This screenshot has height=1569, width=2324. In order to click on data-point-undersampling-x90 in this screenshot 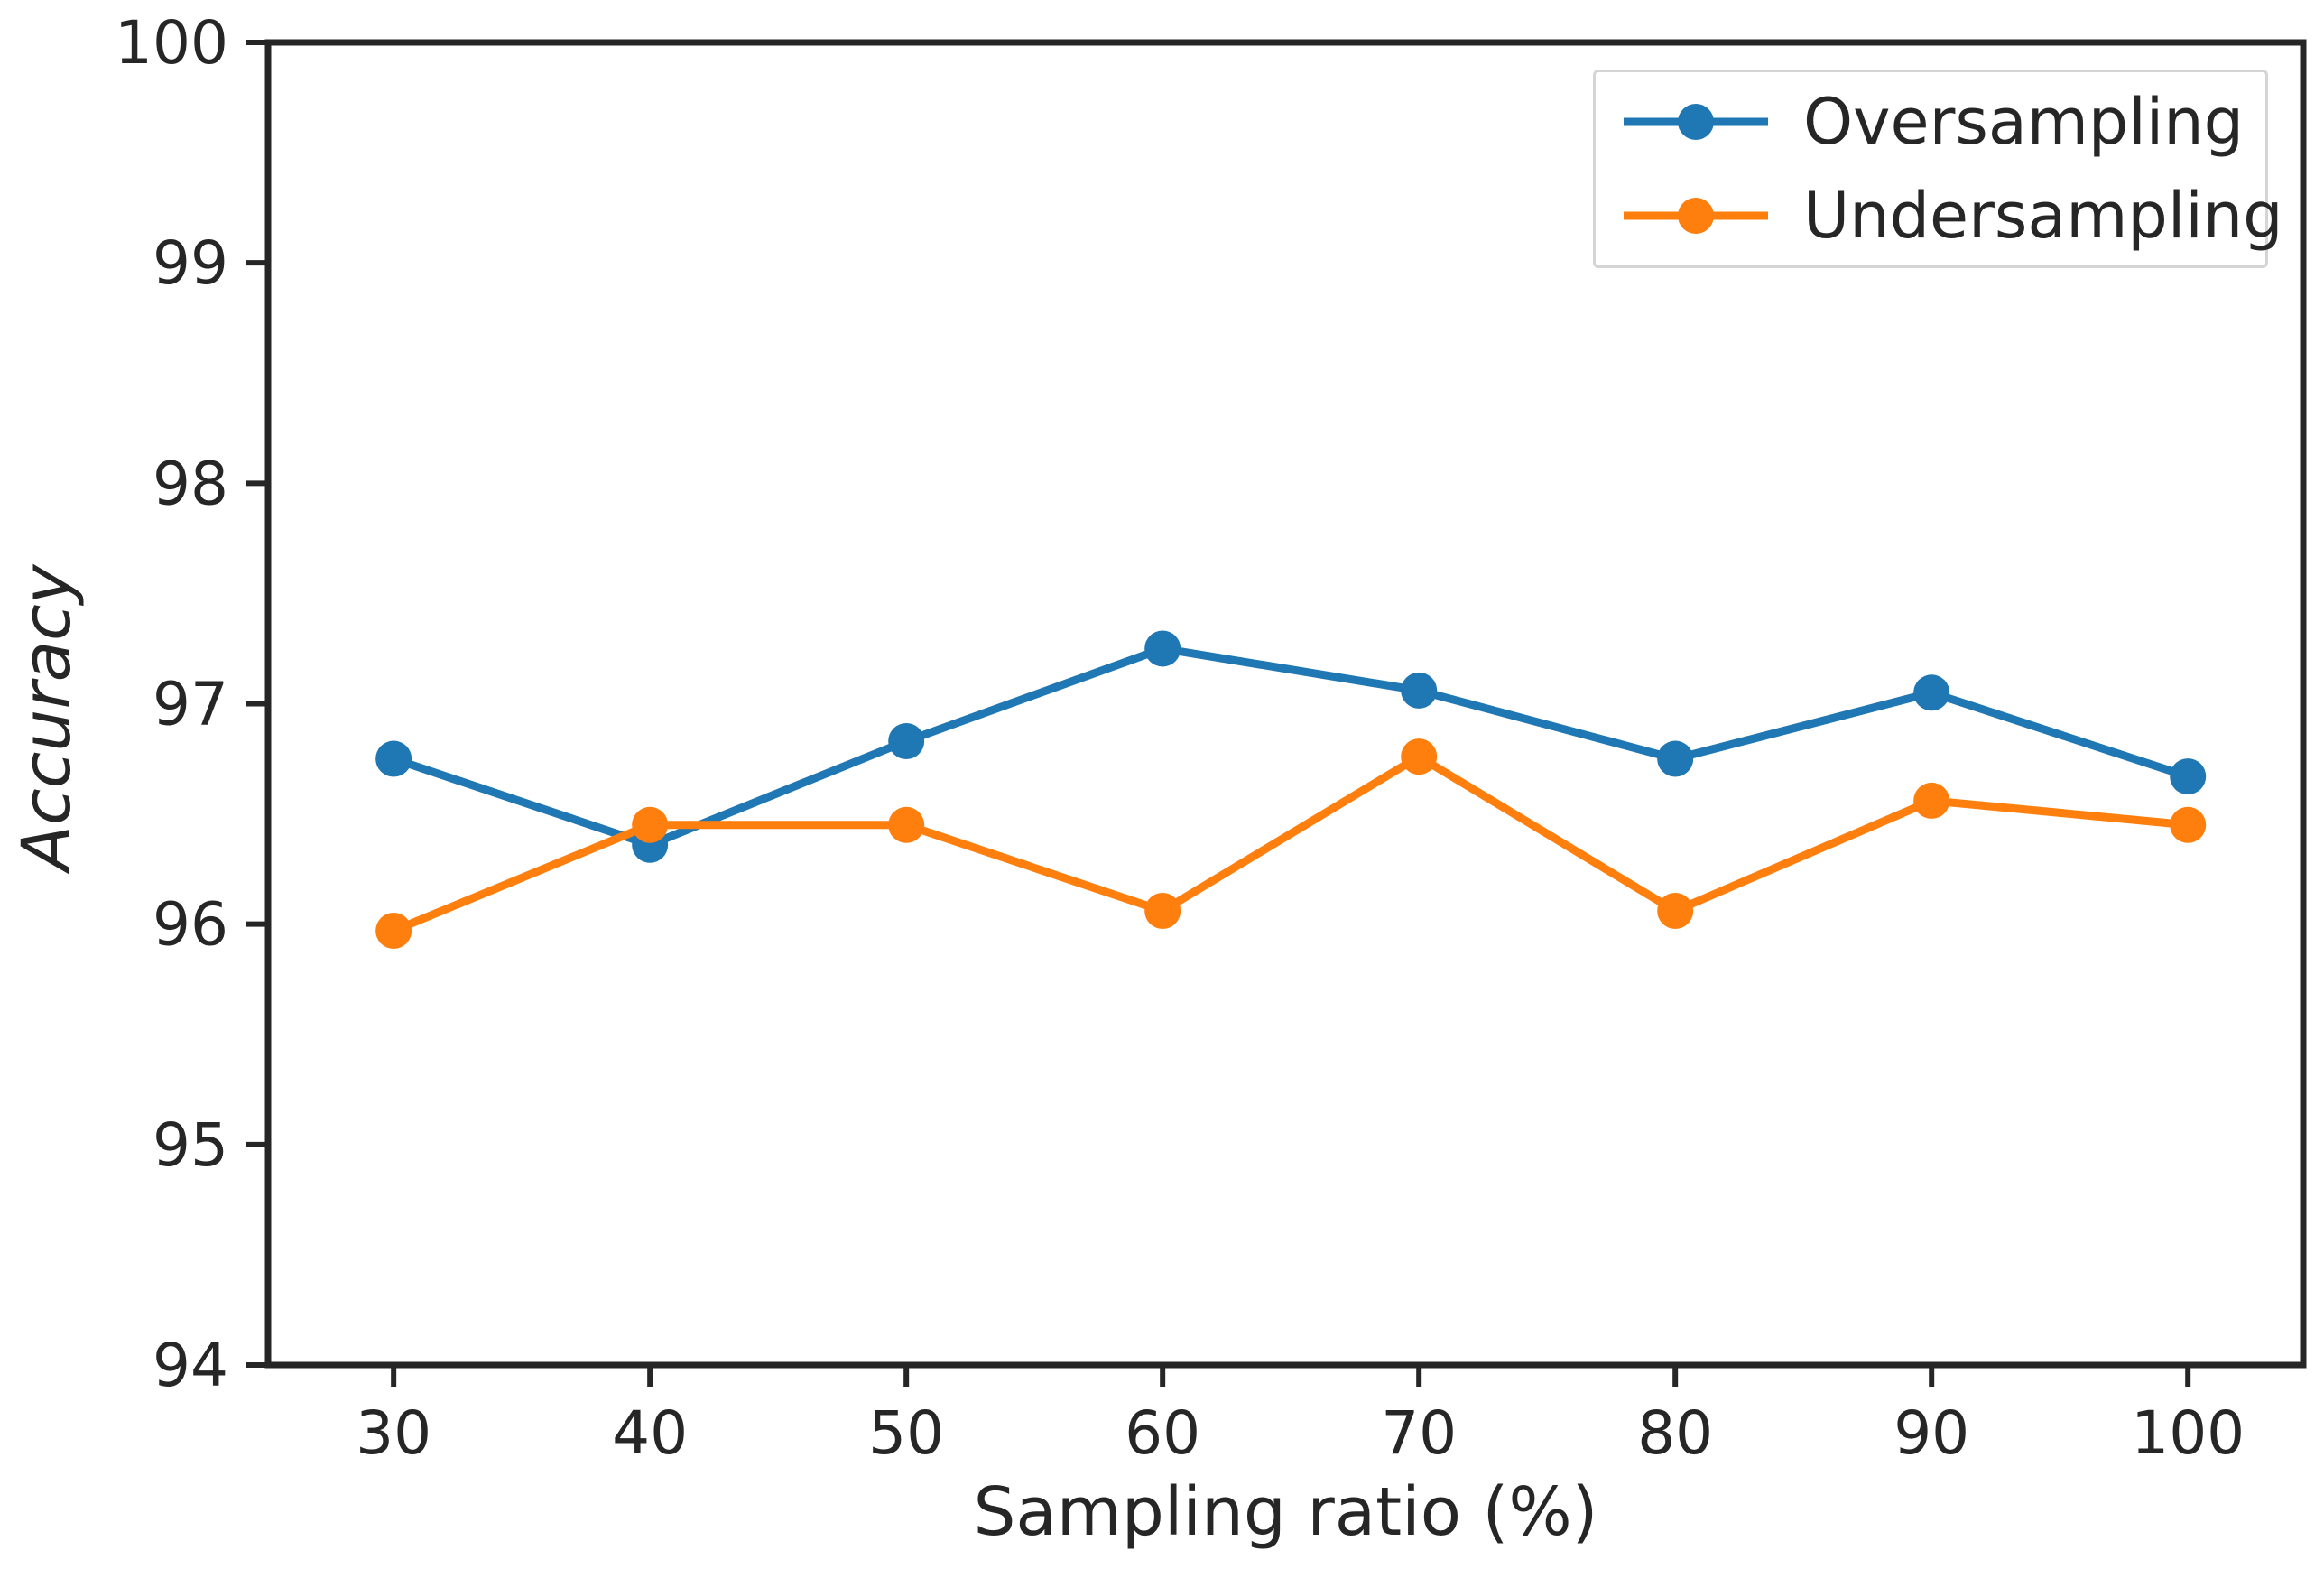, I will do `click(1932, 800)`.